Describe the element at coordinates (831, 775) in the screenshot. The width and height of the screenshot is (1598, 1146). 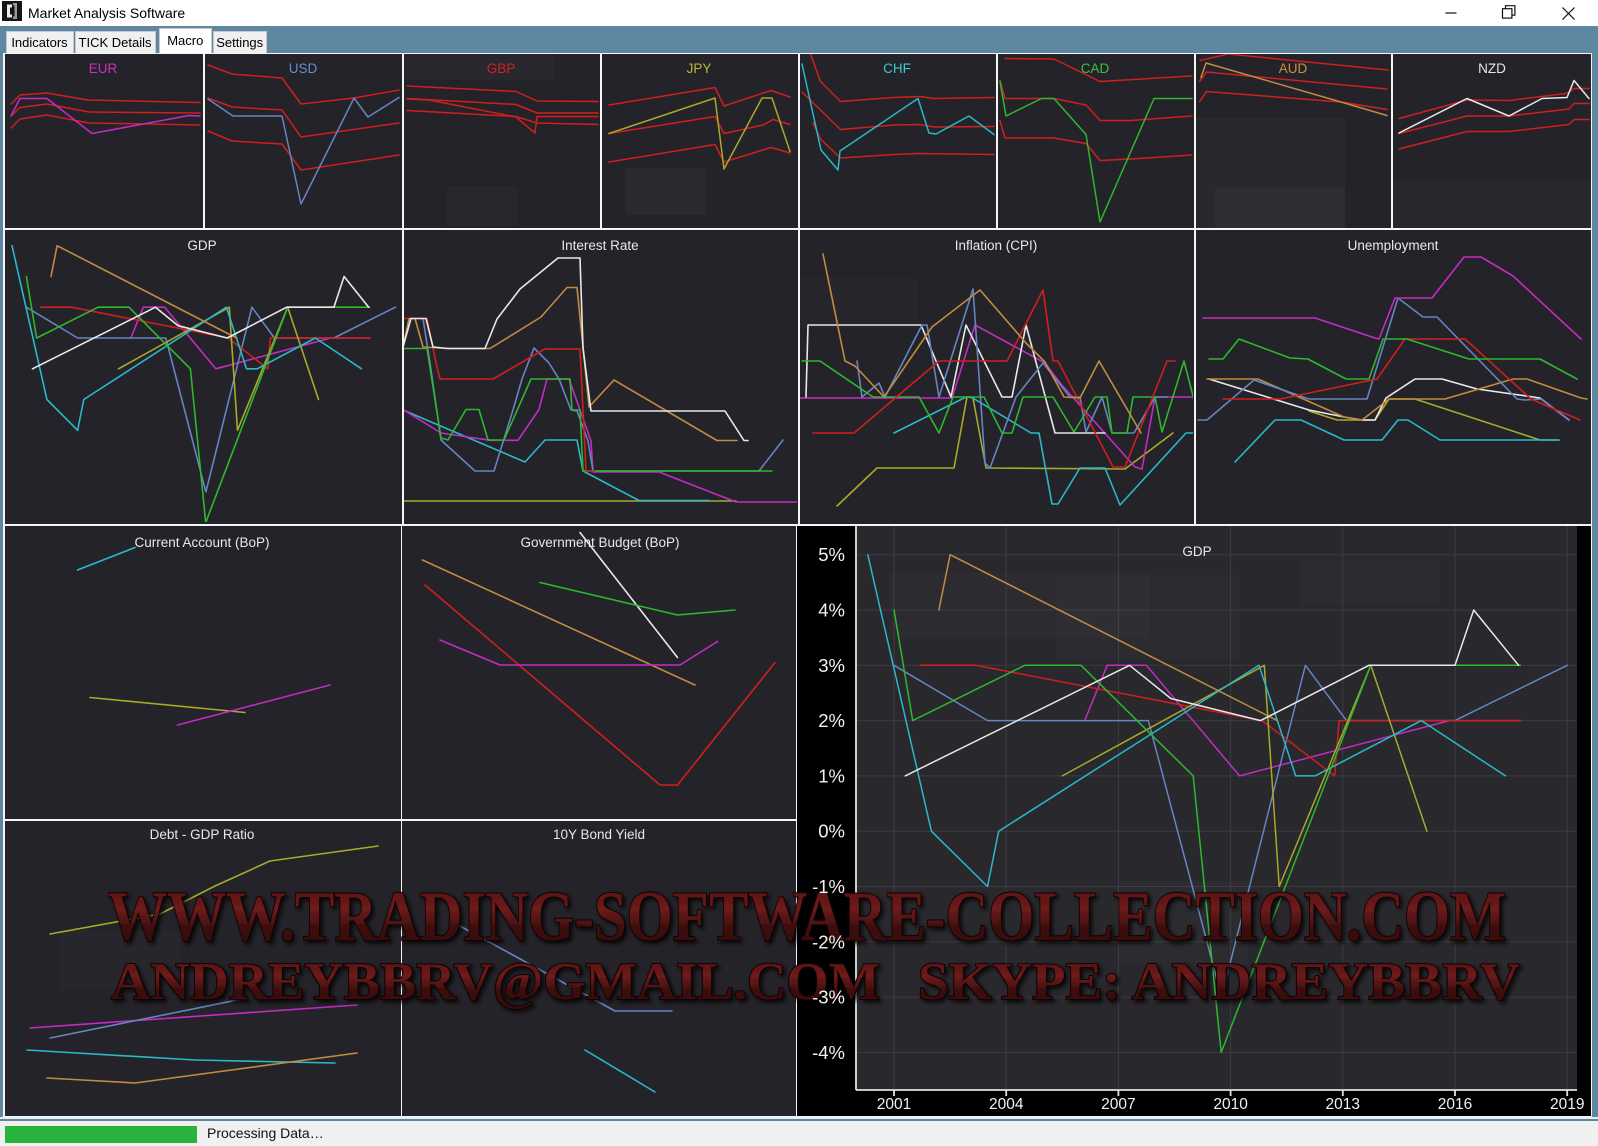
I see `svg-text: 1%` at that location.